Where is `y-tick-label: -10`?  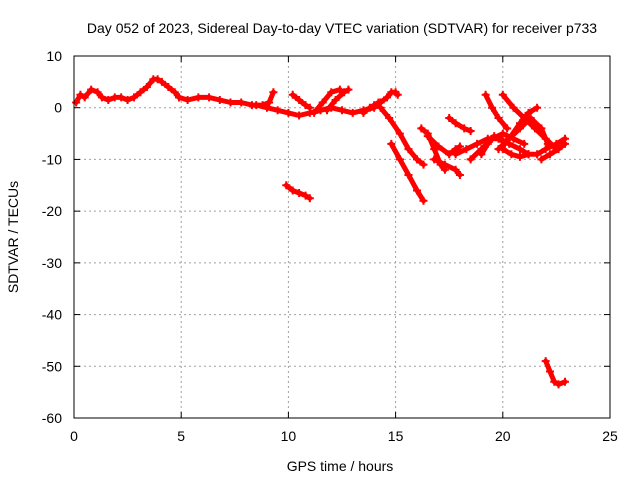 y-tick-label: -10 is located at coordinates (52, 159).